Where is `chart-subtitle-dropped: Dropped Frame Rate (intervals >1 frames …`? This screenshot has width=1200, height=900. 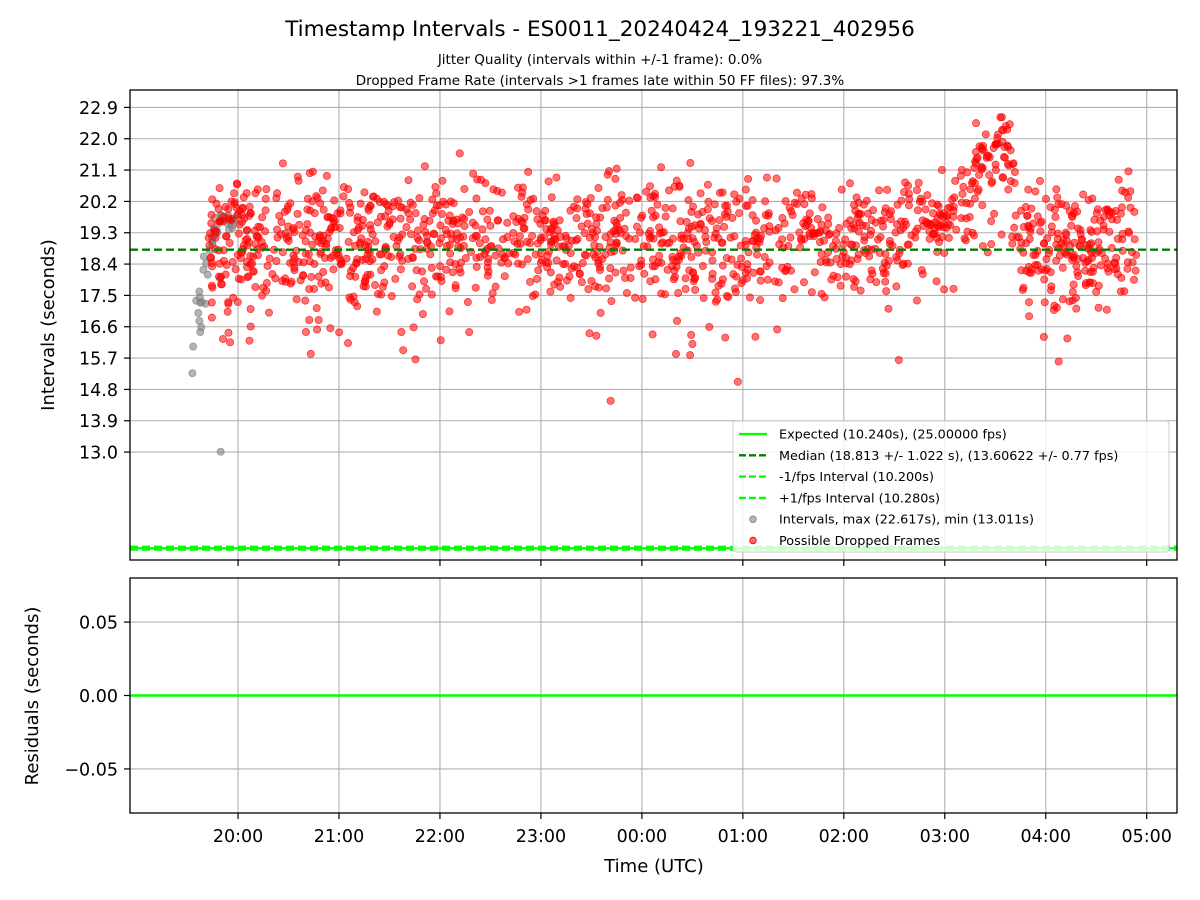
chart-subtitle-dropped: Dropped Frame Rate (intervals >1 frames … is located at coordinates (600, 81).